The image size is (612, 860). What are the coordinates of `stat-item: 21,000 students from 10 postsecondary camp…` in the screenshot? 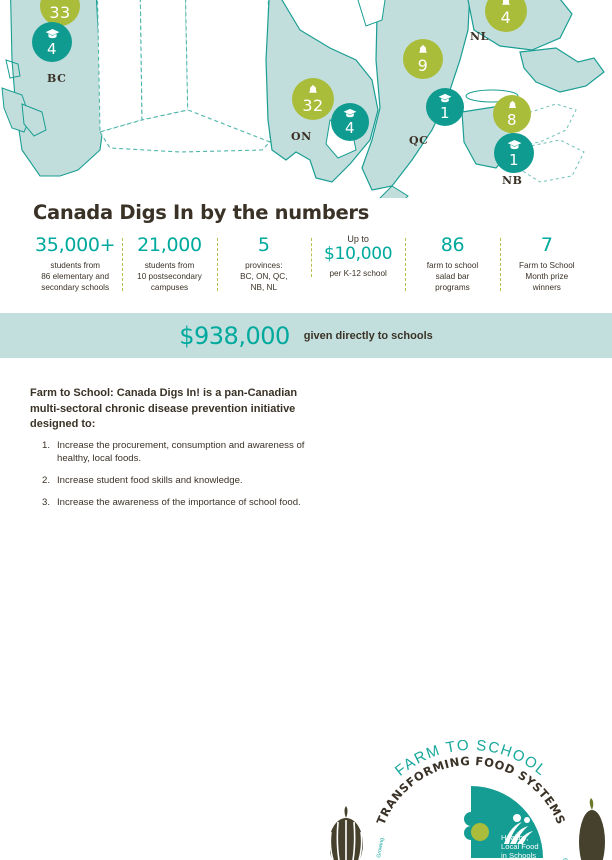 It's located at (169, 263).